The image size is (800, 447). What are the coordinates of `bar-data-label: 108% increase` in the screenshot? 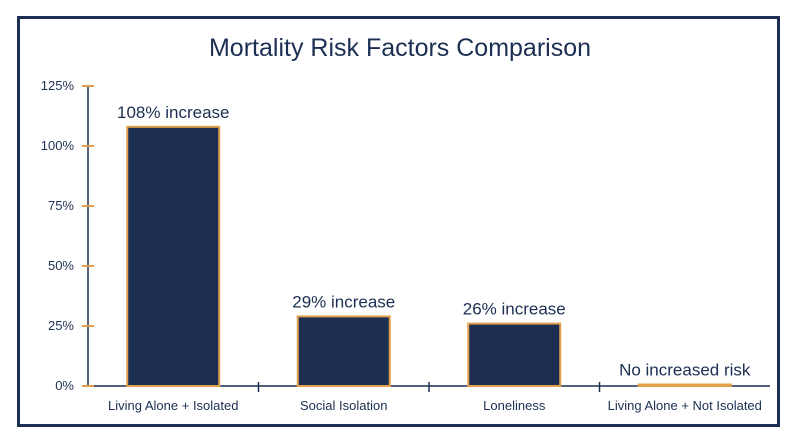 It's located at (173, 112).